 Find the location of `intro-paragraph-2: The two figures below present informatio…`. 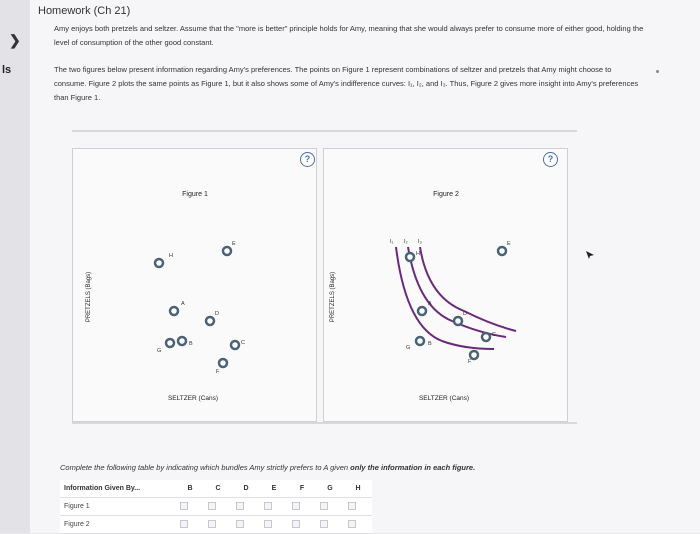

intro-paragraph-2: The two figures below present informatio… is located at coordinates (346, 83).